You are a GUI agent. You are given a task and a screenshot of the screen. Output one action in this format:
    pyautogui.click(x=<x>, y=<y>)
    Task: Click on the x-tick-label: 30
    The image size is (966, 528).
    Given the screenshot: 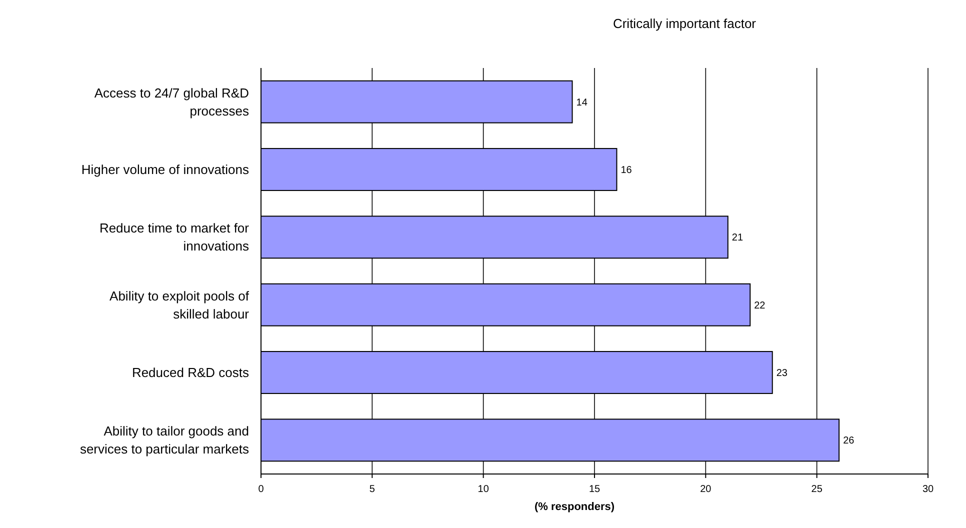 What is the action you would take?
    pyautogui.click(x=928, y=489)
    